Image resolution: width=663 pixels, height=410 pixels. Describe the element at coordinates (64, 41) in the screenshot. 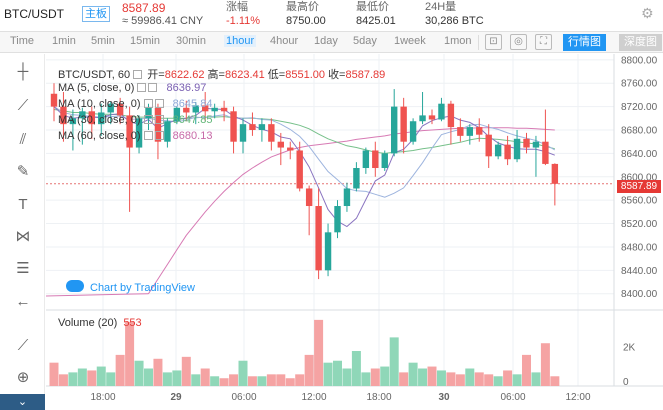

I see `interval-1min: 1min` at that location.